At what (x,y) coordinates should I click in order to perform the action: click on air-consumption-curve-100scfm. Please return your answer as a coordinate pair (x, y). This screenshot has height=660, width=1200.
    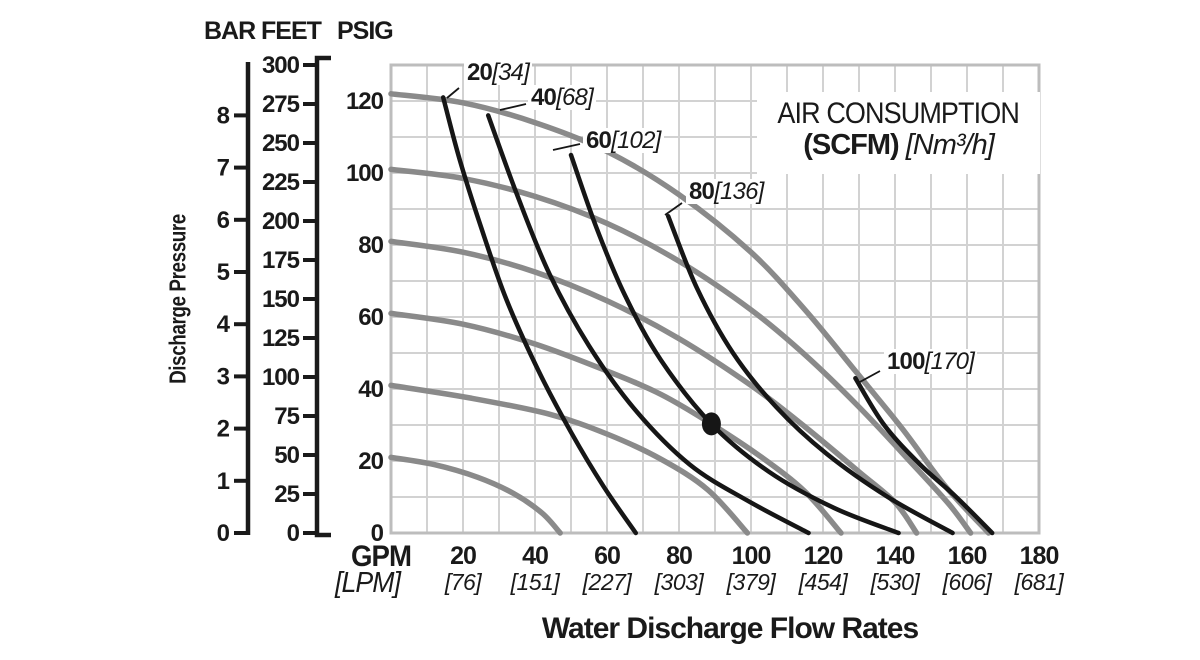
    Looking at the image, I should click on (924, 455).